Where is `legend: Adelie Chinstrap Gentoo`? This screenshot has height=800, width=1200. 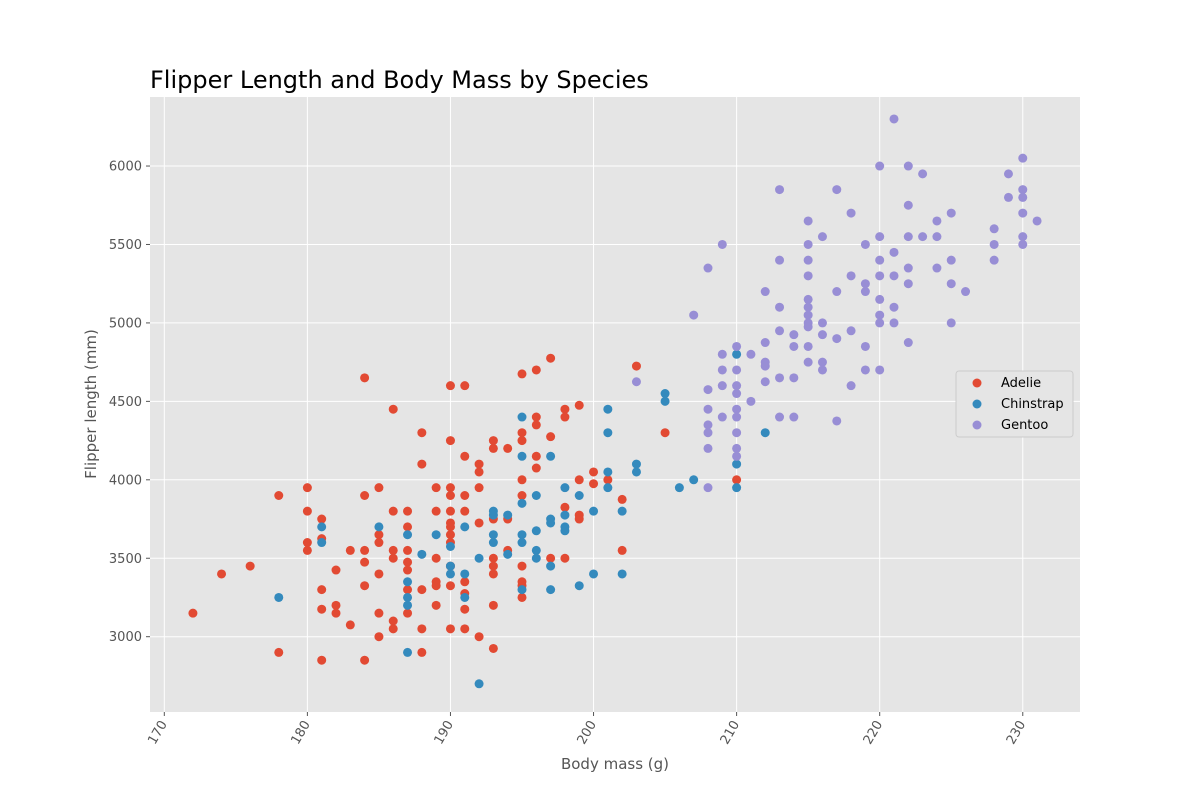 legend: Adelie Chinstrap Gentoo is located at coordinates (1014, 404).